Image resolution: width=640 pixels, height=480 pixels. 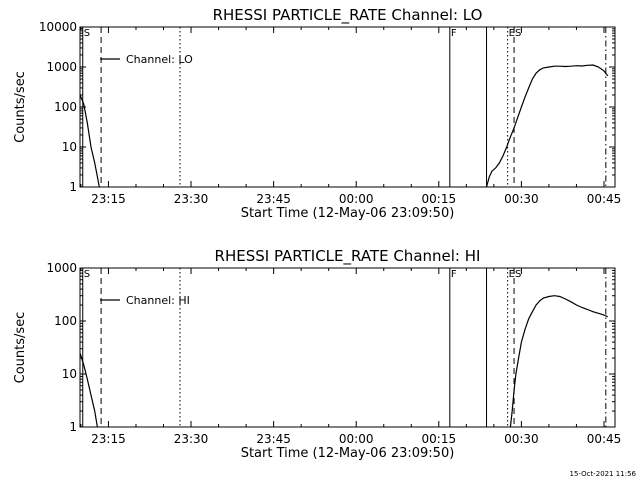 What do you see at coordinates (603, 474) in the screenshot?
I see `footer-timestamp: 15-Oct-2021 11:56` at bounding box center [603, 474].